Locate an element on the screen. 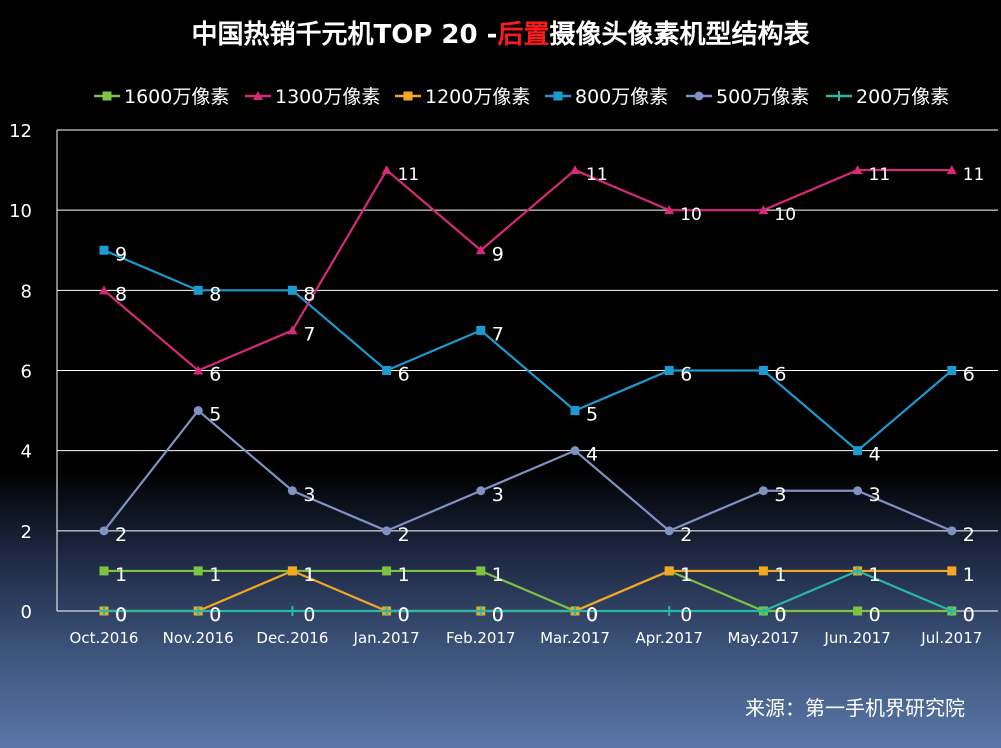 Image resolution: width=1001 pixels, height=748 pixels. legend: 1600万像素 1300万像素 1200万像素 800万像素 500万像素 200万像素 is located at coordinates (521, 97).